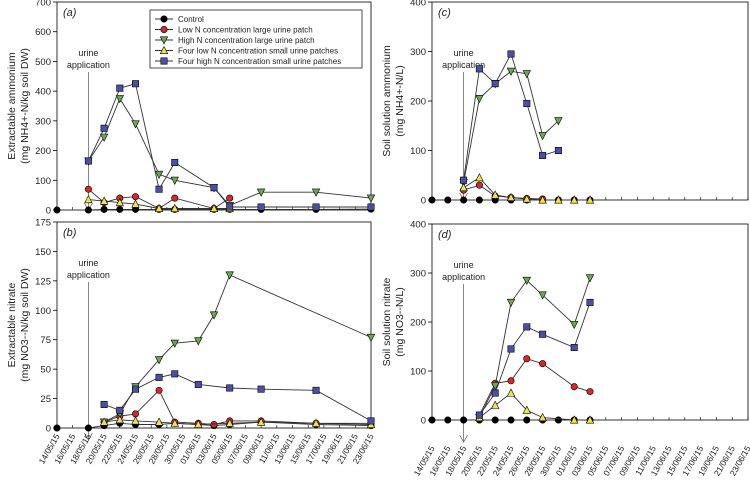  What do you see at coordinates (246, 40) in the screenshot?
I see `legend-label: High N concentration large urine patch` at bounding box center [246, 40].